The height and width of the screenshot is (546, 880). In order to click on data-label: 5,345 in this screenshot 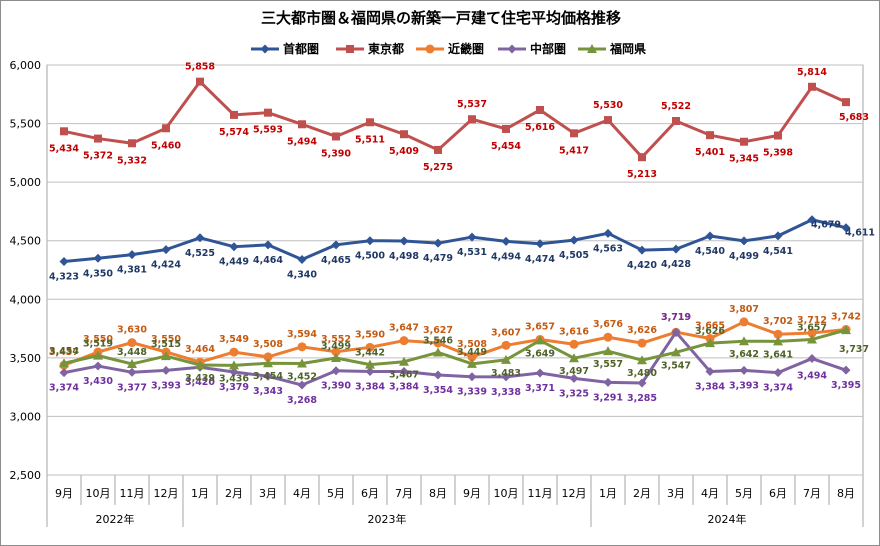, I will do `click(744, 159)`.